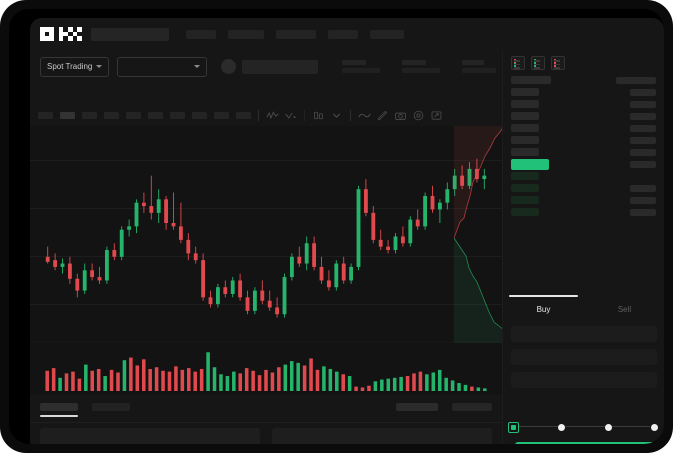 The height and width of the screenshot is (453, 673). Describe the element at coordinates (584, 334) in the screenshot. I see `order-price-field` at that location.